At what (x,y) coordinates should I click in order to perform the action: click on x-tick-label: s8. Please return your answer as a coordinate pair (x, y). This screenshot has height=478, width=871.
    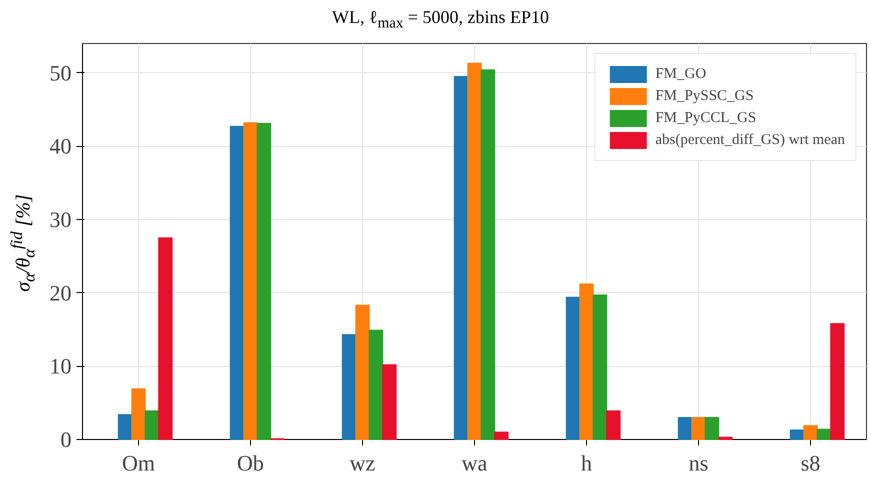
    Looking at the image, I should click on (810, 463).